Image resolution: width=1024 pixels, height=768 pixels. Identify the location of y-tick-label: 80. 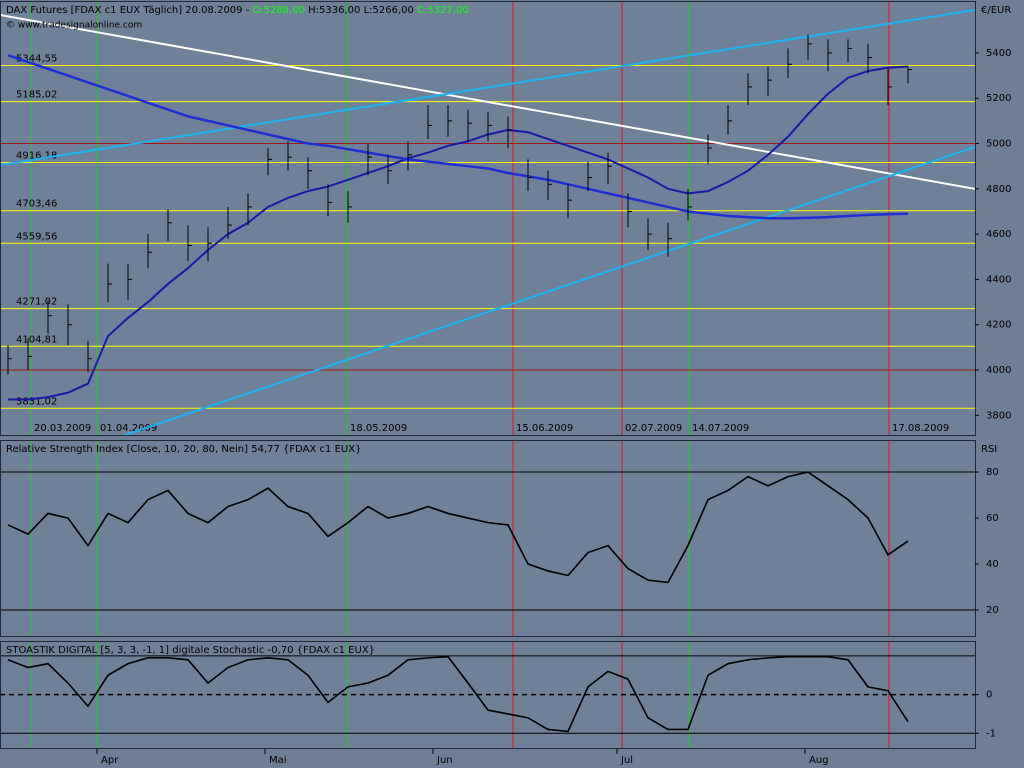
(992, 472).